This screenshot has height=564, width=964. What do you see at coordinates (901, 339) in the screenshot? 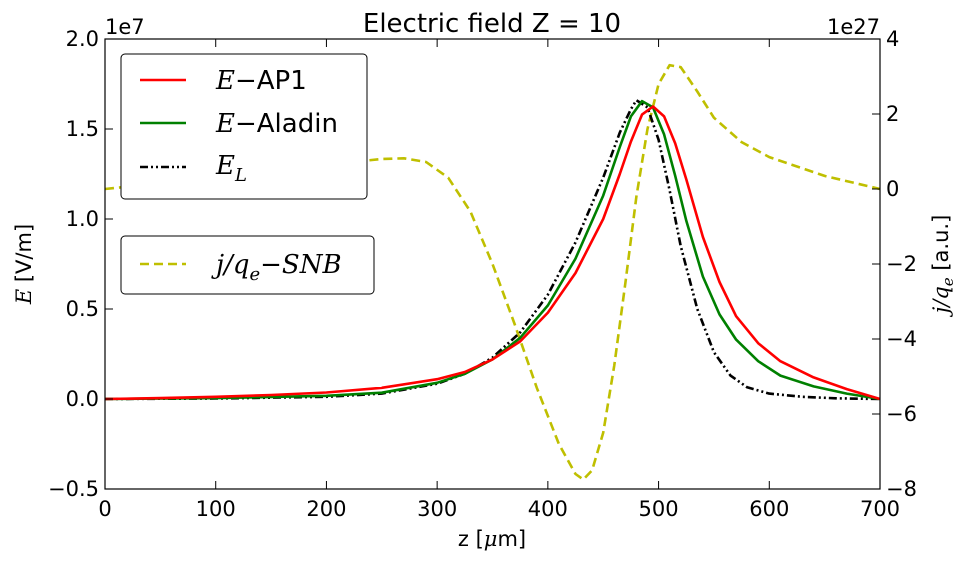
I see `y-right-tick-label: −4` at bounding box center [901, 339].